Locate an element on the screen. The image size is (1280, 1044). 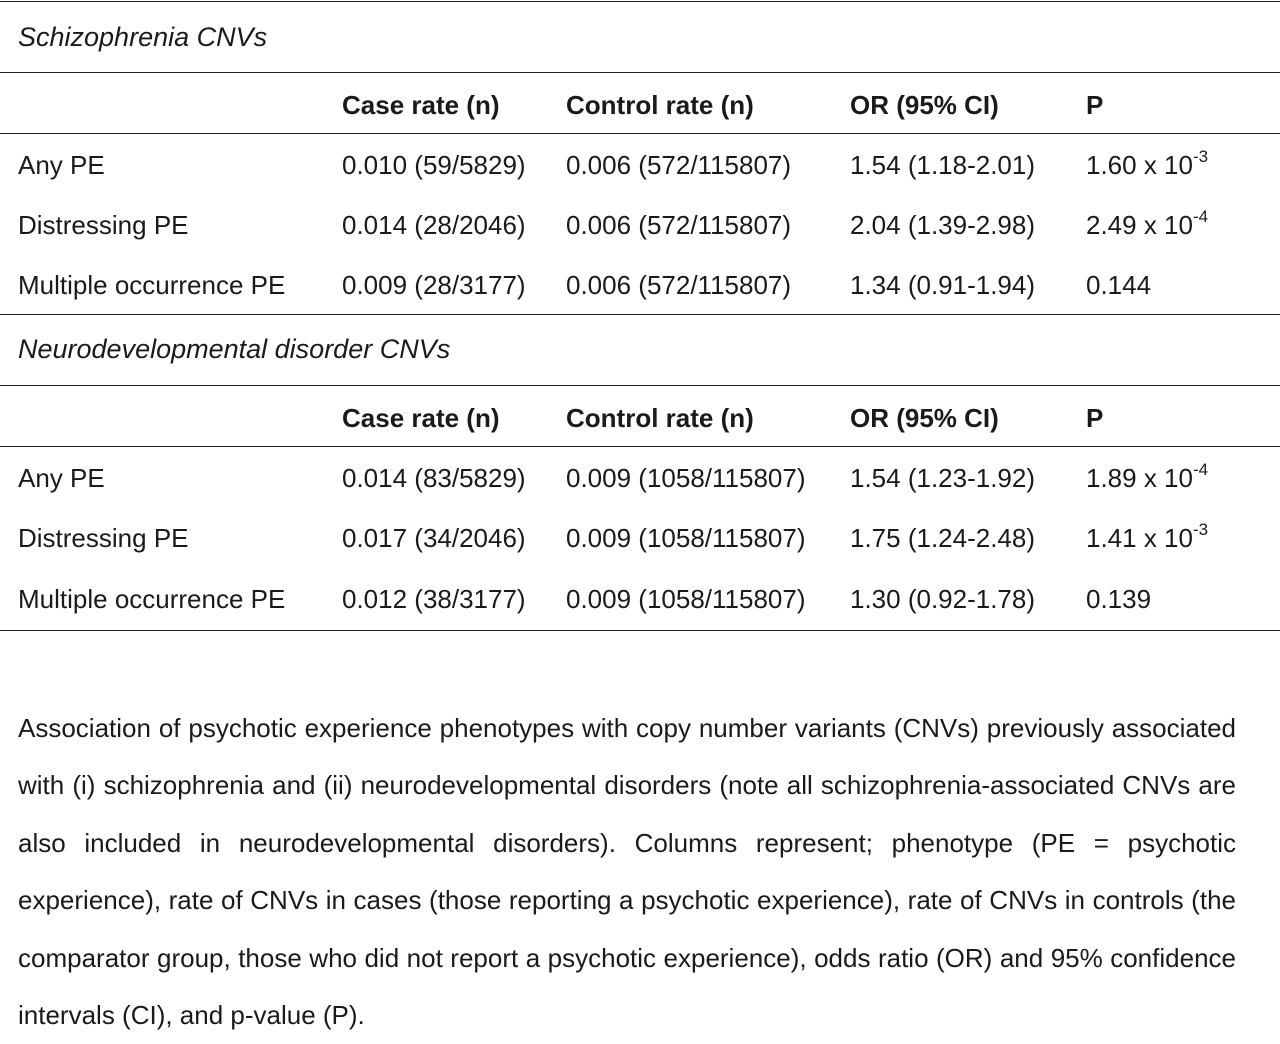
p-value-base: 0.144 is located at coordinates (1119, 285).